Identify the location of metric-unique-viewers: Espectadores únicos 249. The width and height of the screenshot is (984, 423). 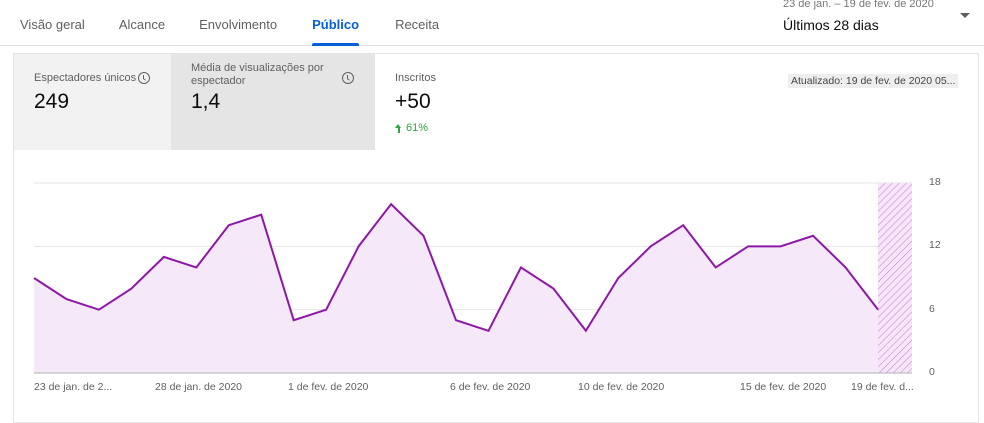
(92, 102).